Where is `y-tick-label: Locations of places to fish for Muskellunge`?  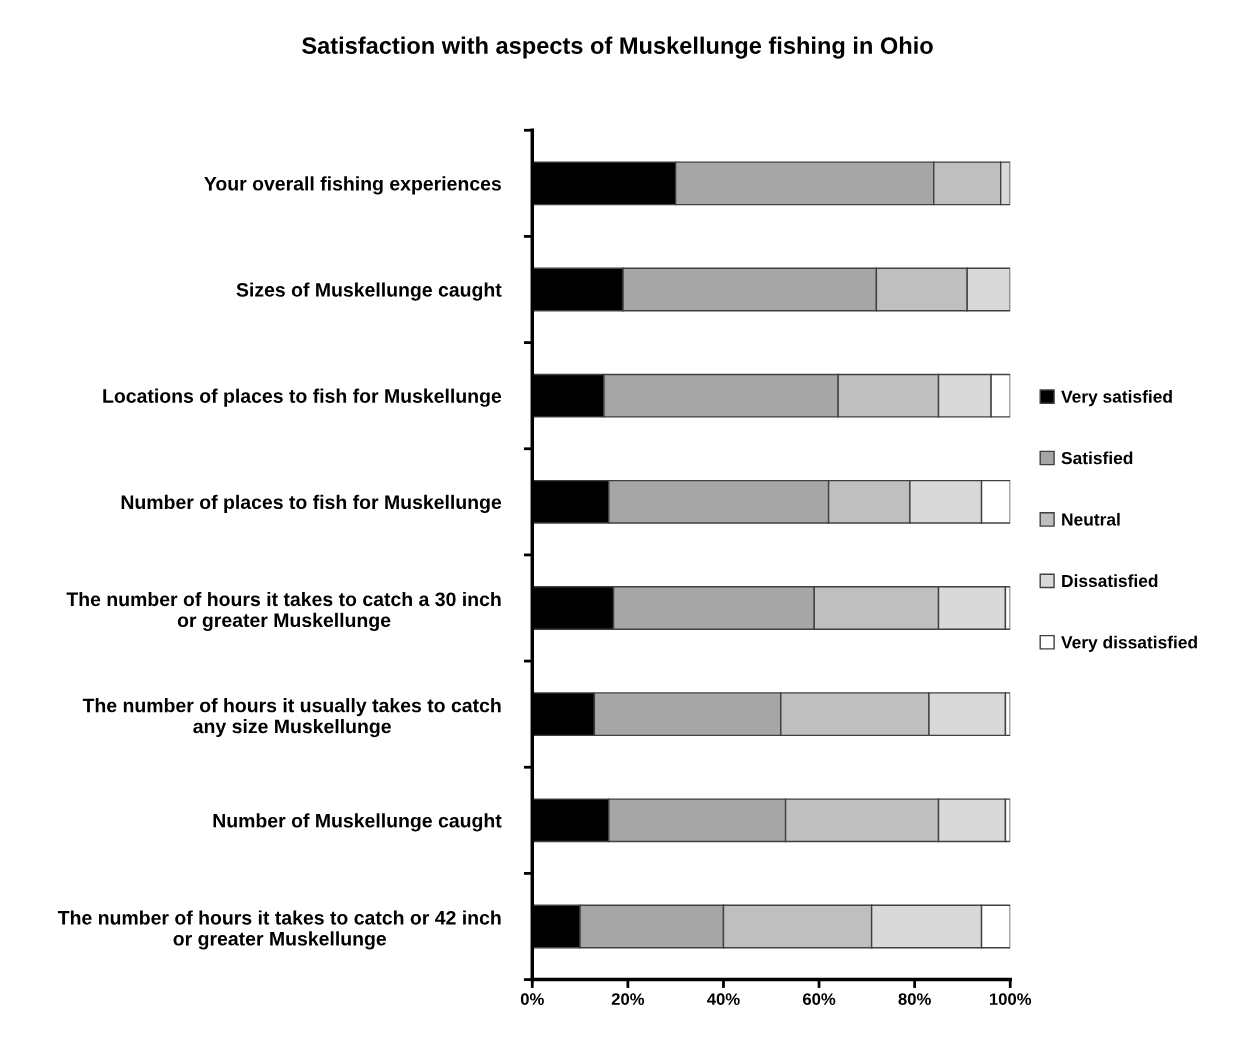
y-tick-label: Locations of places to fish for Muskellunge is located at coordinates (302, 397).